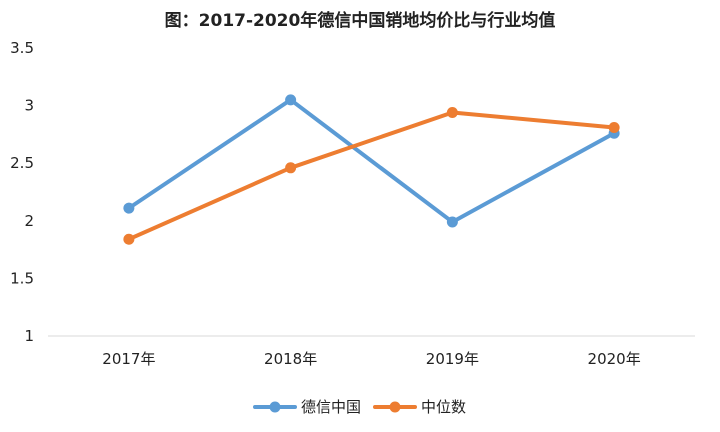 The width and height of the screenshot is (720, 432). I want to click on legend-item: 中位数, so click(419, 407).